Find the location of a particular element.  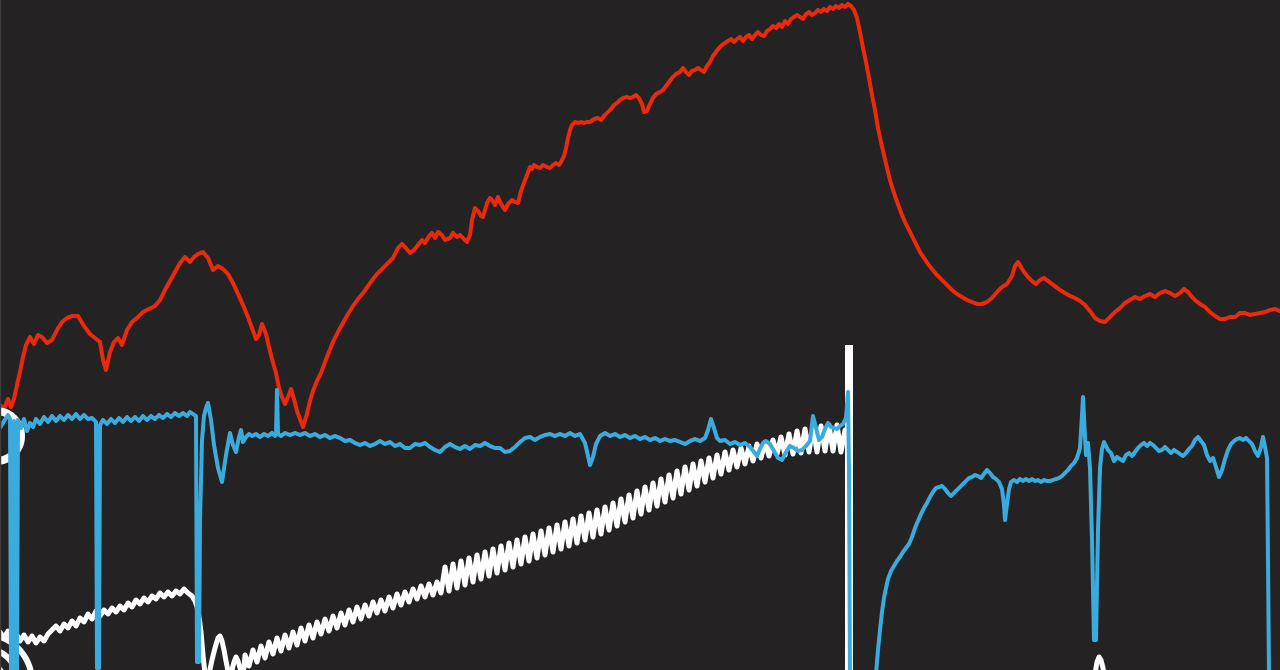

blue-series-segment is located at coordinates (1072, 532).